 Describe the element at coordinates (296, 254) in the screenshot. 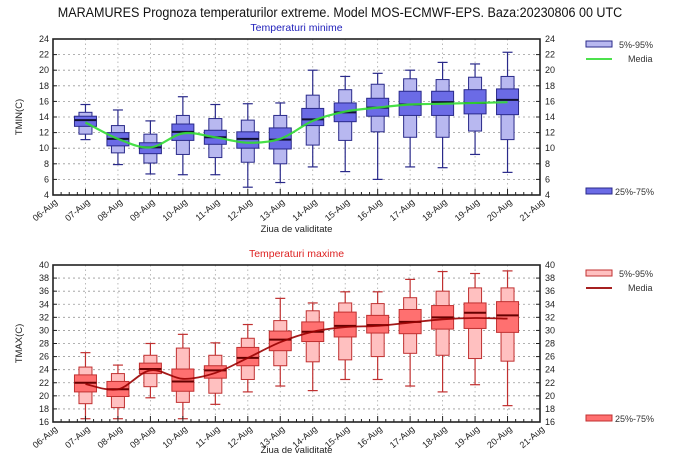

I see `chart-title: Temperaturi maxime` at that location.